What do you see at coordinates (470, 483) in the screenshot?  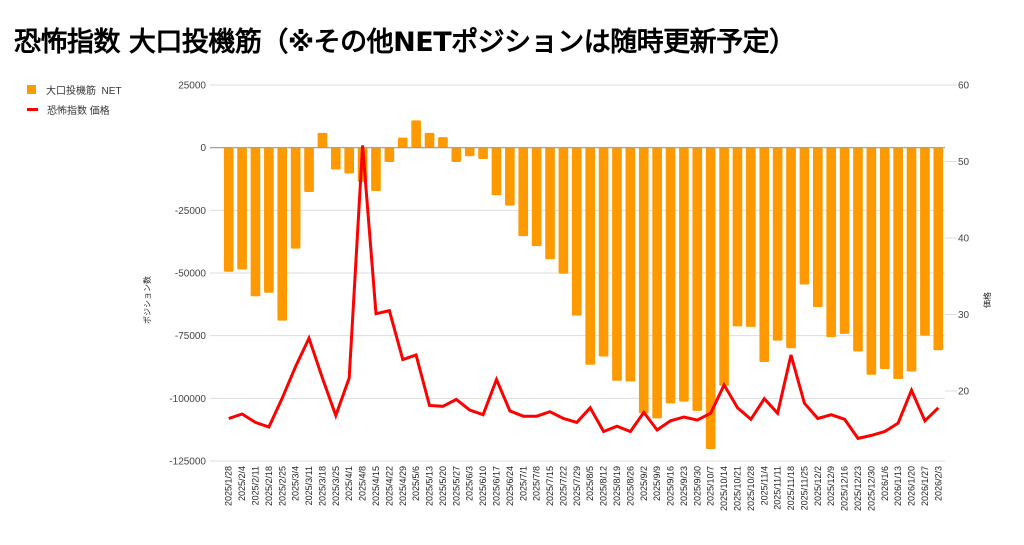 I see `x-tick-label: 2025/6/3` at bounding box center [470, 483].